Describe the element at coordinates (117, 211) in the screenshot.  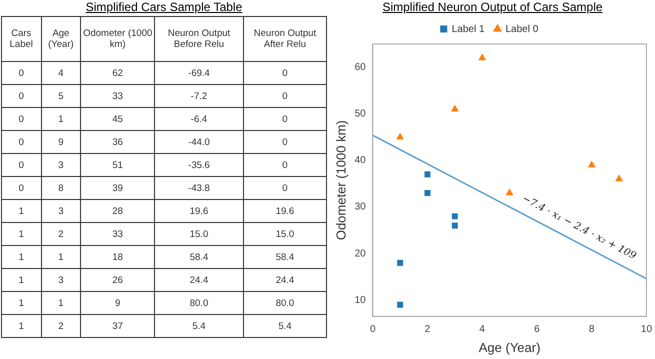
I see `text: 28` at that location.